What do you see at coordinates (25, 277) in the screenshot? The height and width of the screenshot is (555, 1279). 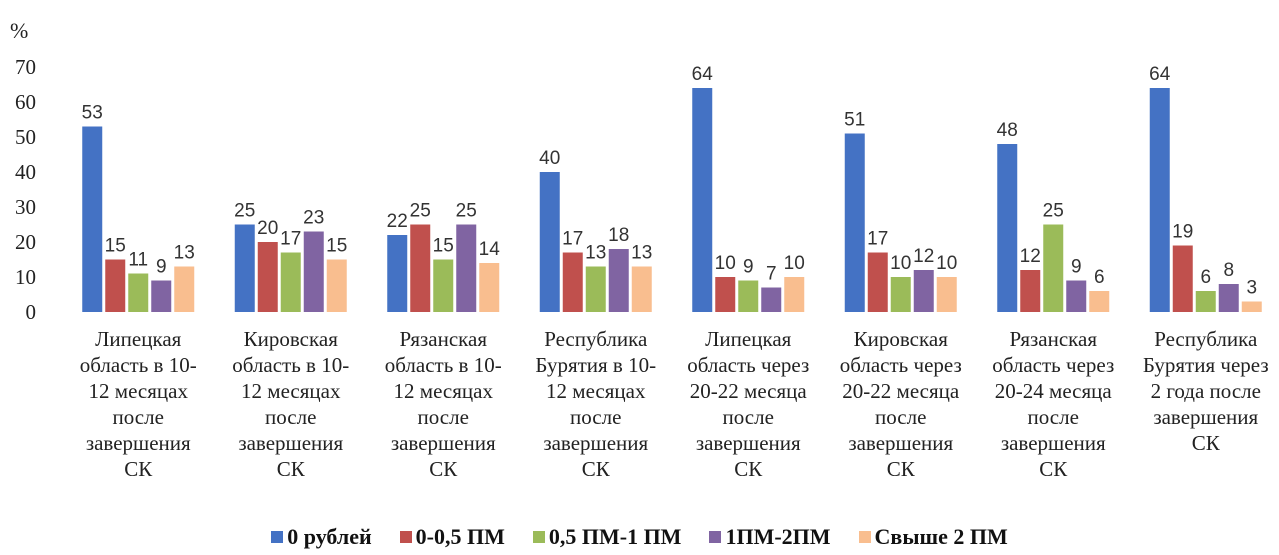 I see `y-tick-label: 10` at bounding box center [25, 277].